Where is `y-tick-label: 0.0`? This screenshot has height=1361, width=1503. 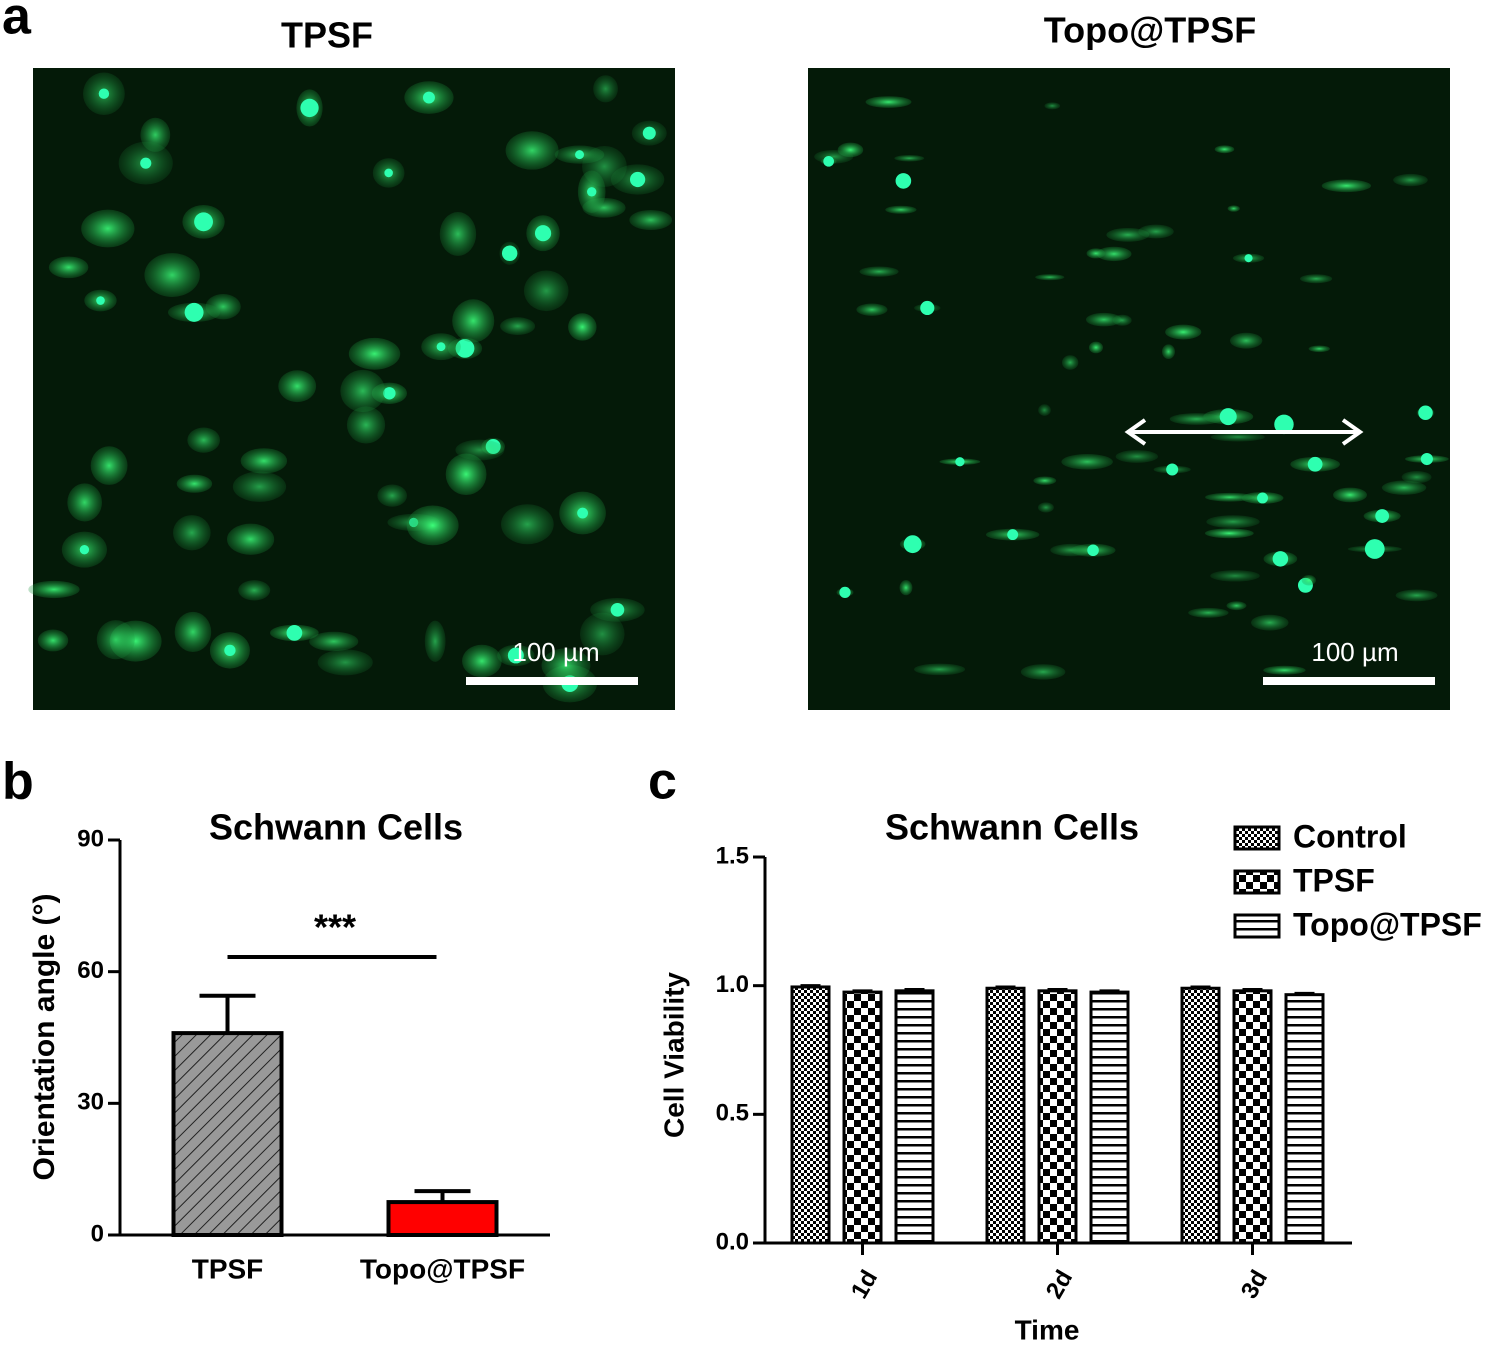 y-tick-label: 0.0 is located at coordinates (732, 1241).